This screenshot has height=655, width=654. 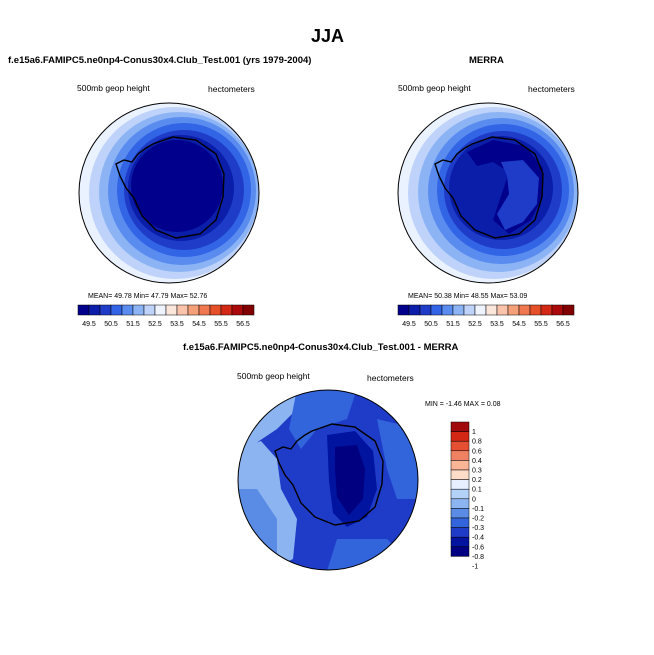 What do you see at coordinates (474, 432) in the screenshot?
I see `colorbar-tick-label: 1` at bounding box center [474, 432].